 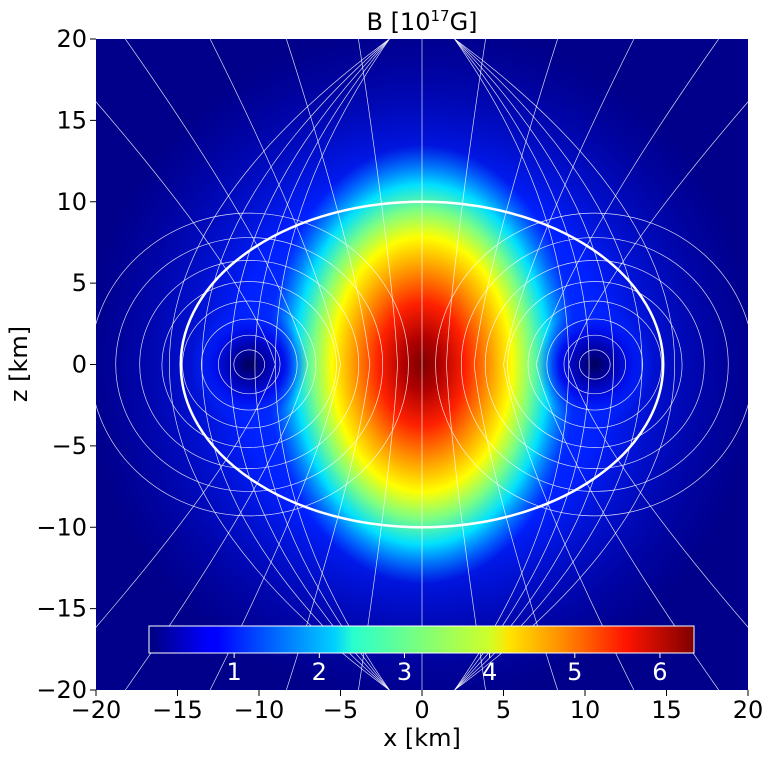 What do you see at coordinates (340, 710) in the screenshot?
I see `x-tick-label: −5` at bounding box center [340, 710].